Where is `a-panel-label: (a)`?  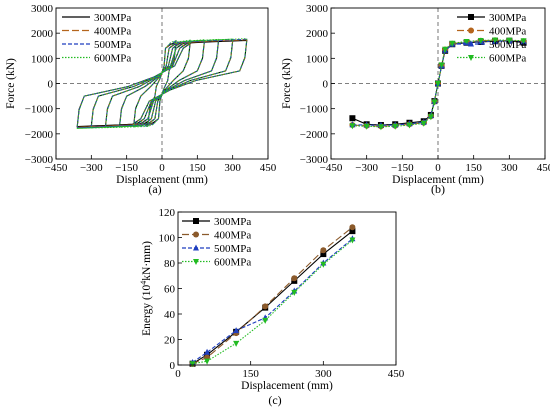 a-panel-label: (a) is located at coordinates (154, 189).